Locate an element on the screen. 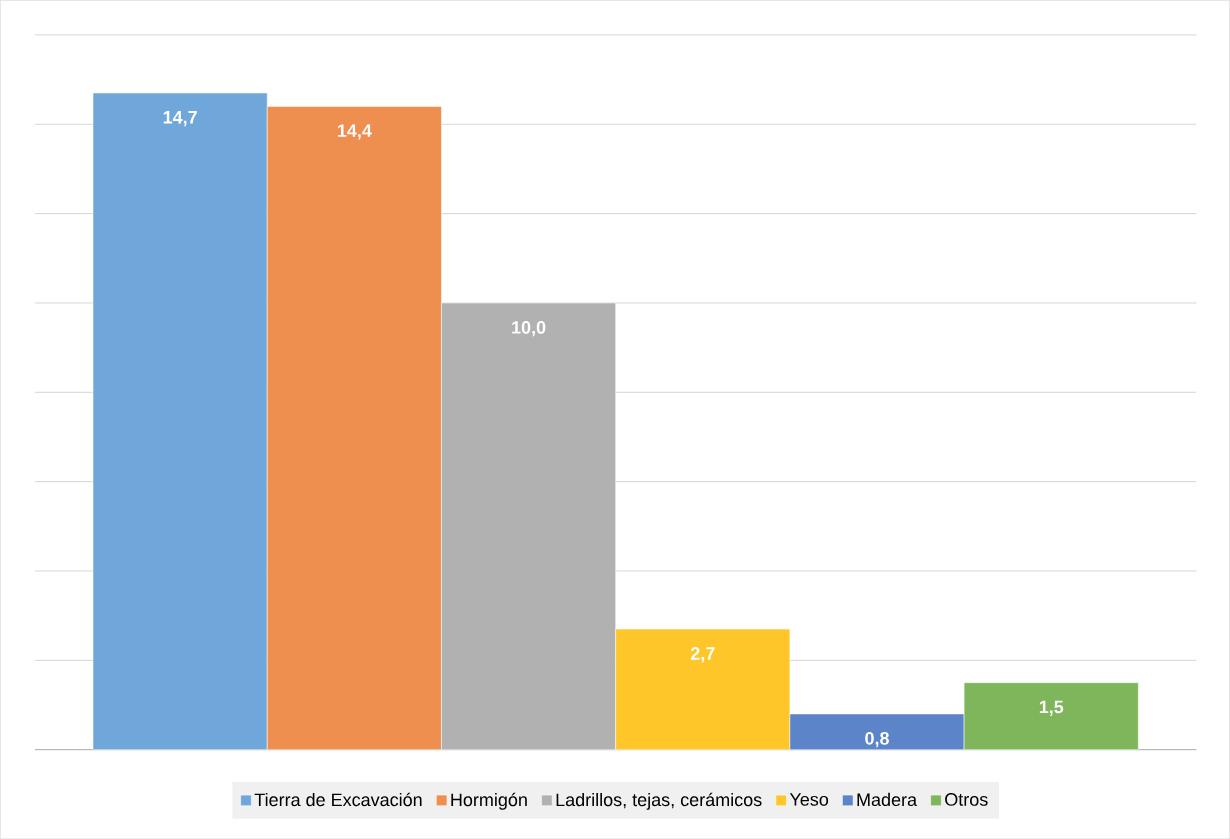 This screenshot has width=1230, height=839. legend-label: Hormigón is located at coordinates (489, 801).